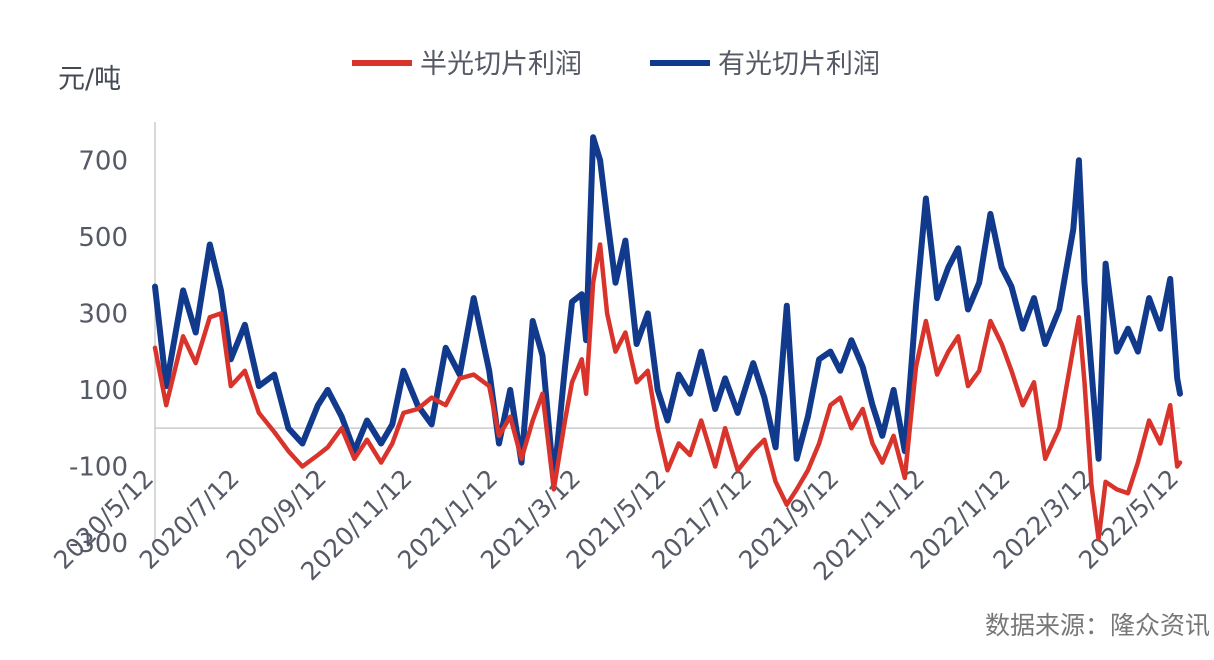  I want to click on y-tick-label: 300, so click(103, 314).